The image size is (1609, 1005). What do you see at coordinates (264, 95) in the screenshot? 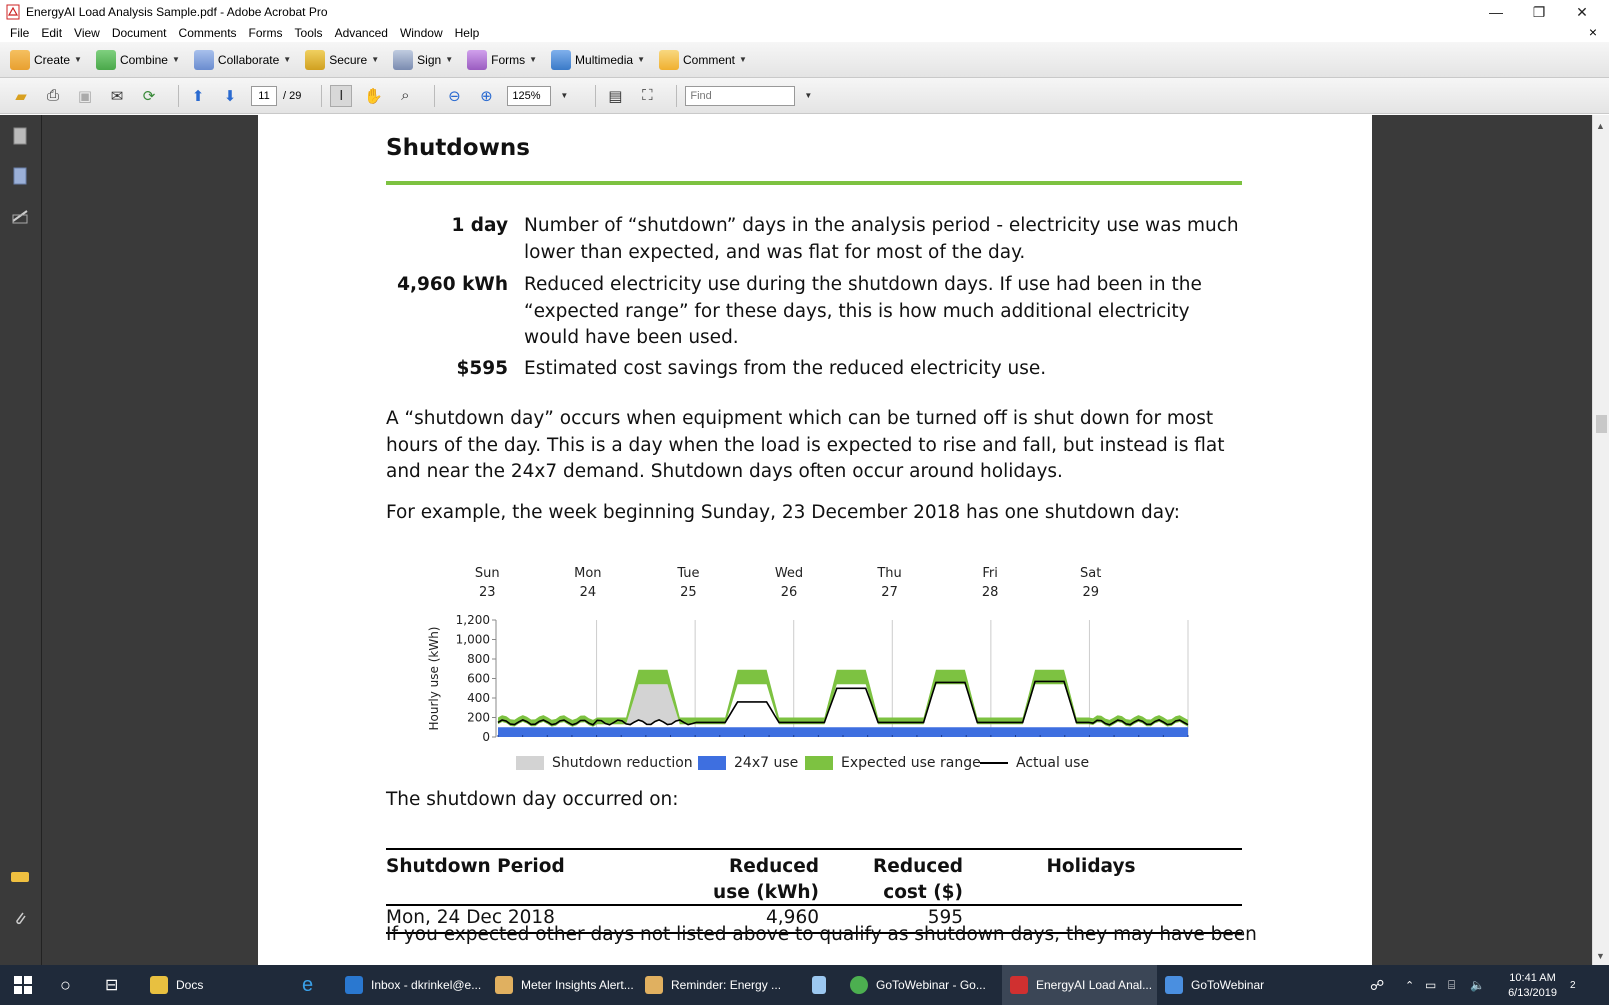
I see `page-number-input: 11` at bounding box center [264, 95].